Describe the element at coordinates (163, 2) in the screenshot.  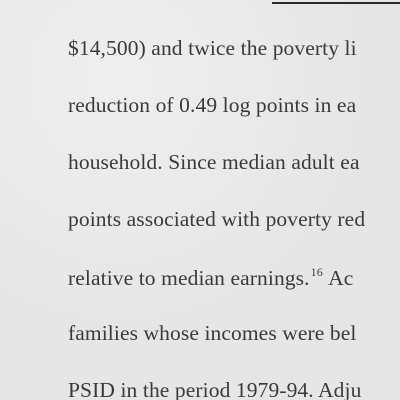
I see `clipped-top-line` at that location.